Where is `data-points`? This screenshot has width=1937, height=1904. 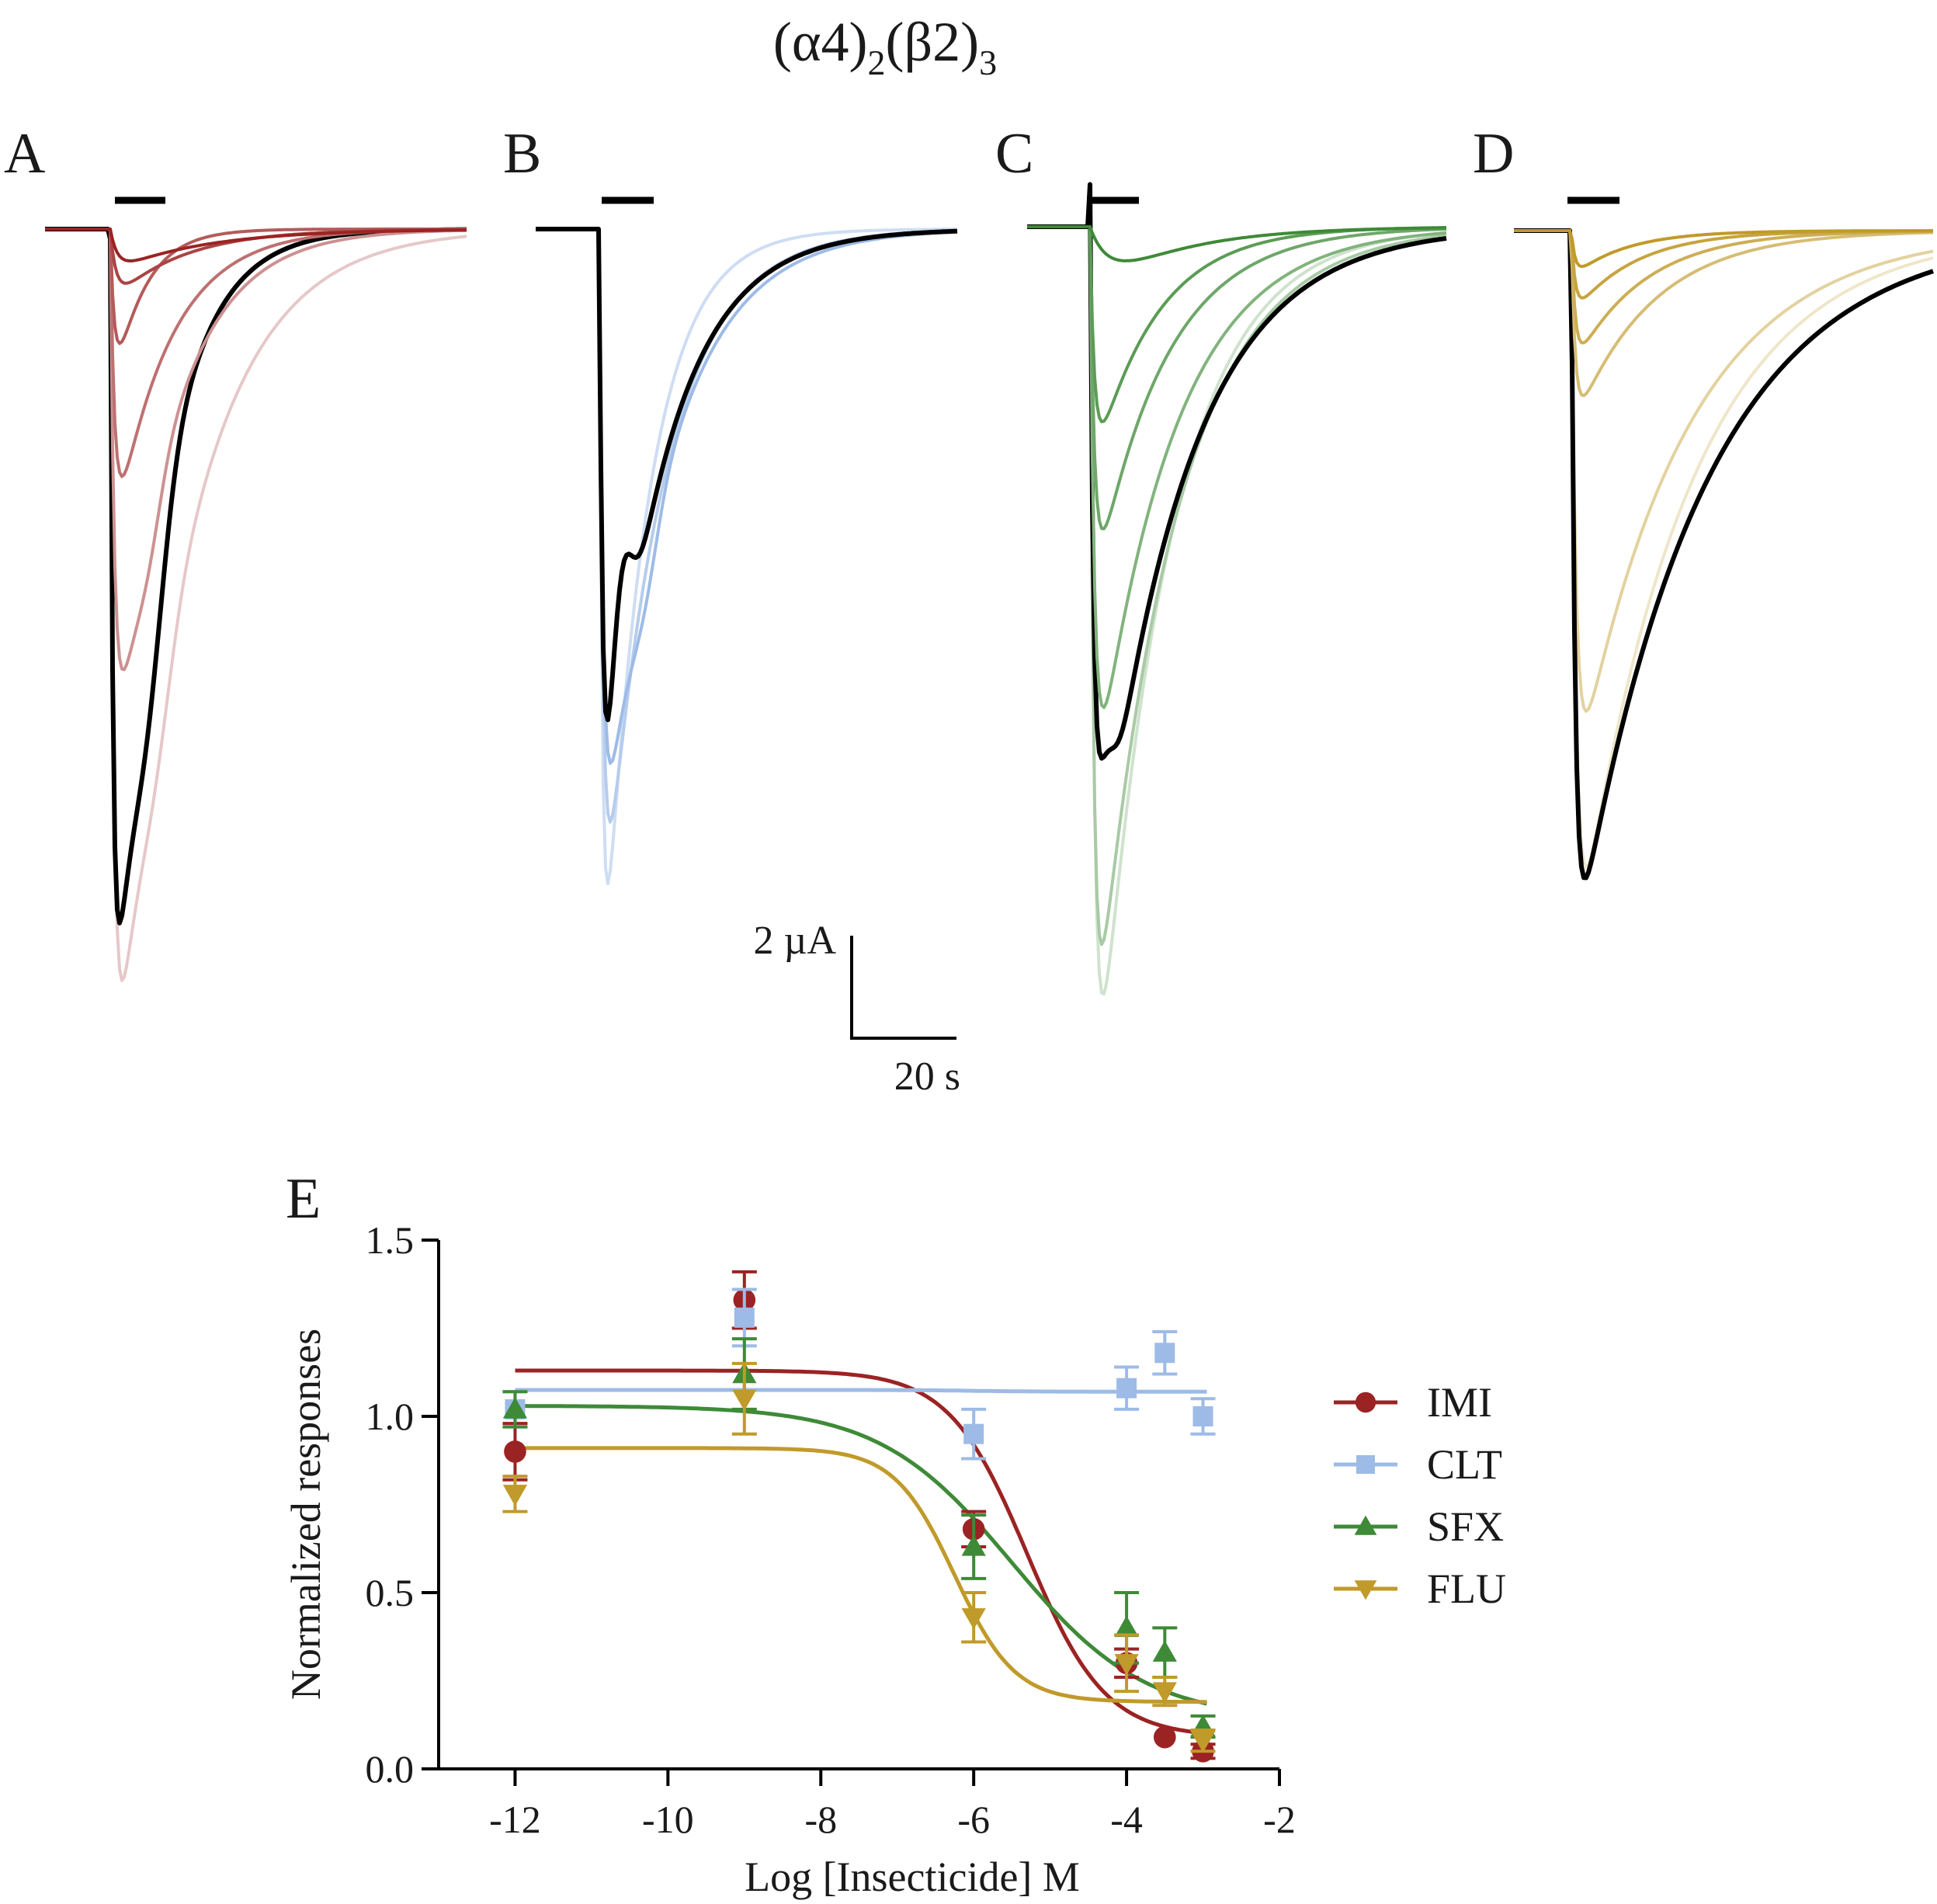 data-points is located at coordinates (859, 1516).